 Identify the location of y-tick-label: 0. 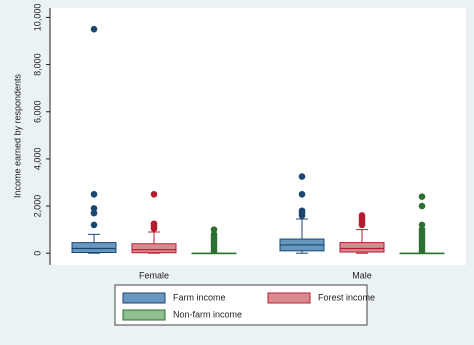
(37, 253).